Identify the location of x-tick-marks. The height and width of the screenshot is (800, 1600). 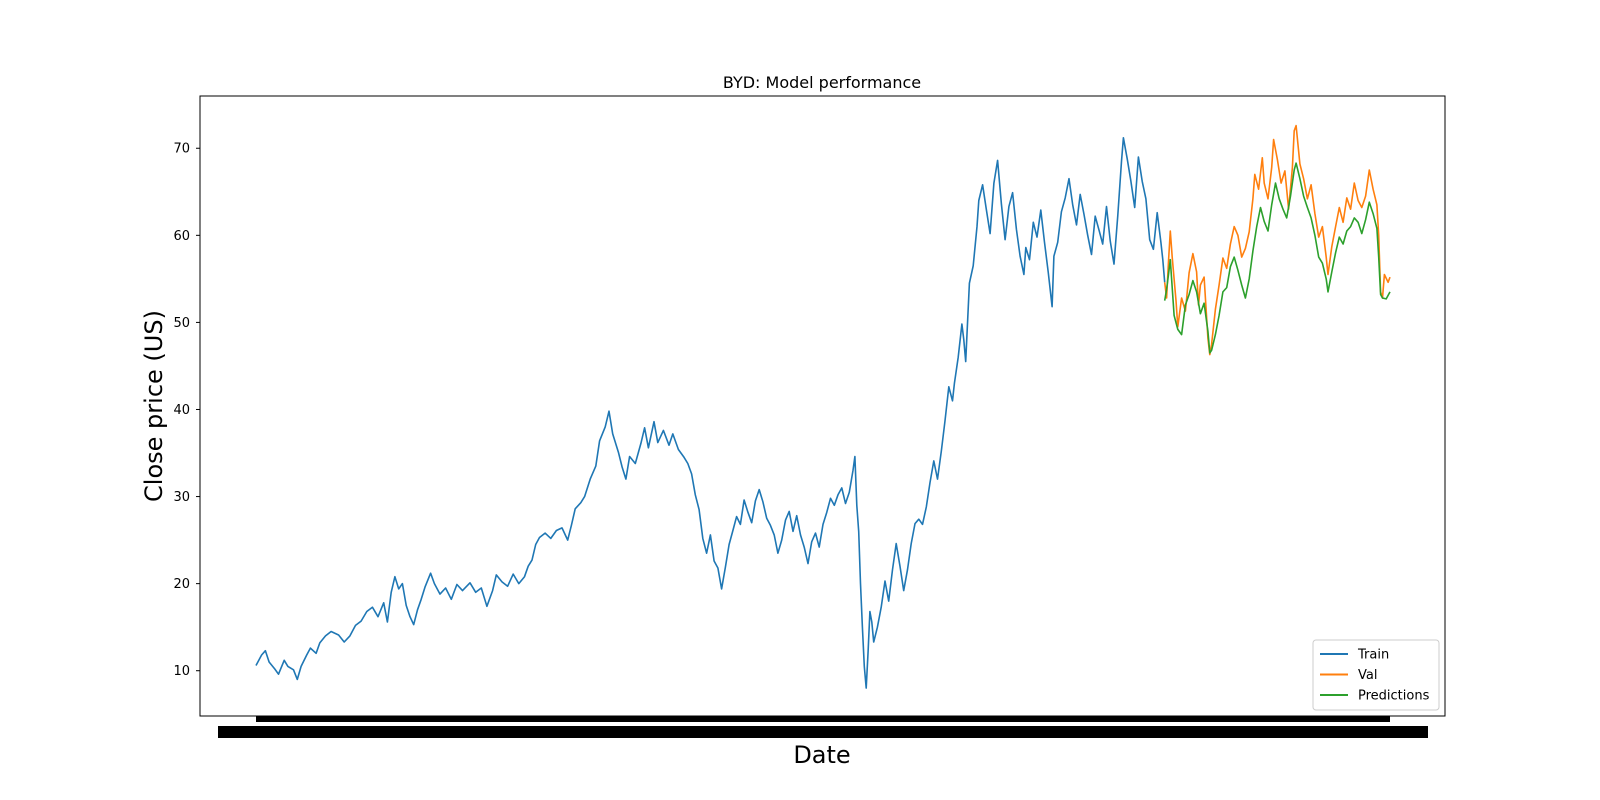
(823, 727).